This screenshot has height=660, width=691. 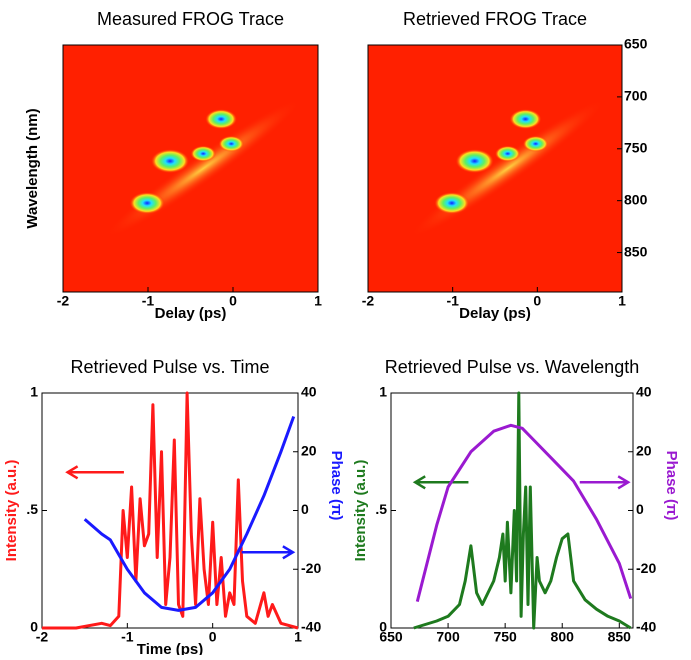 What do you see at coordinates (636, 96) in the screenshot?
I see `y-tick-label: 700` at bounding box center [636, 96].